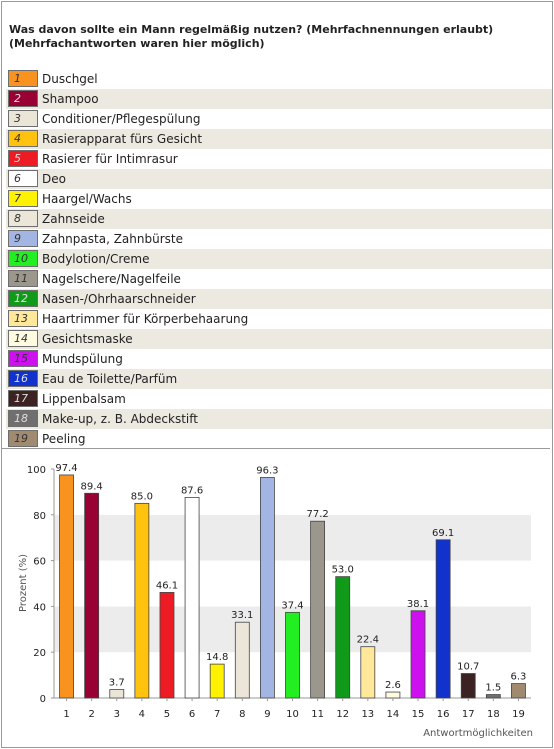  What do you see at coordinates (39, 607) in the screenshot?
I see `y-tick-label: 40` at bounding box center [39, 607].